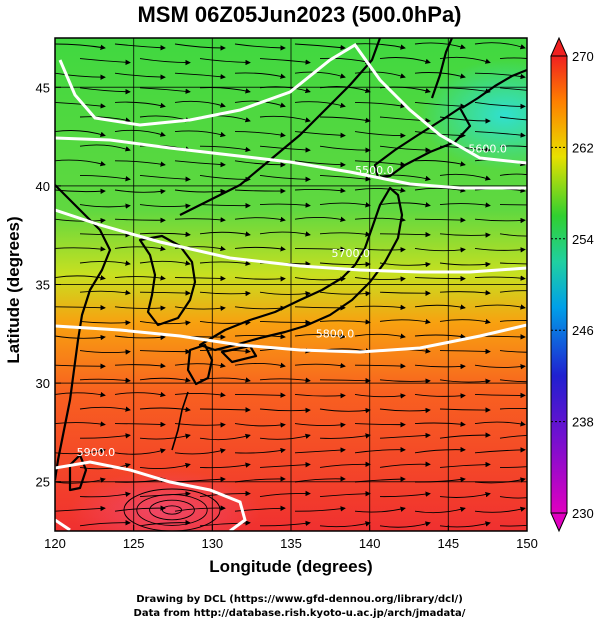  I want to click on x-tick-label: 145, so click(448, 543).